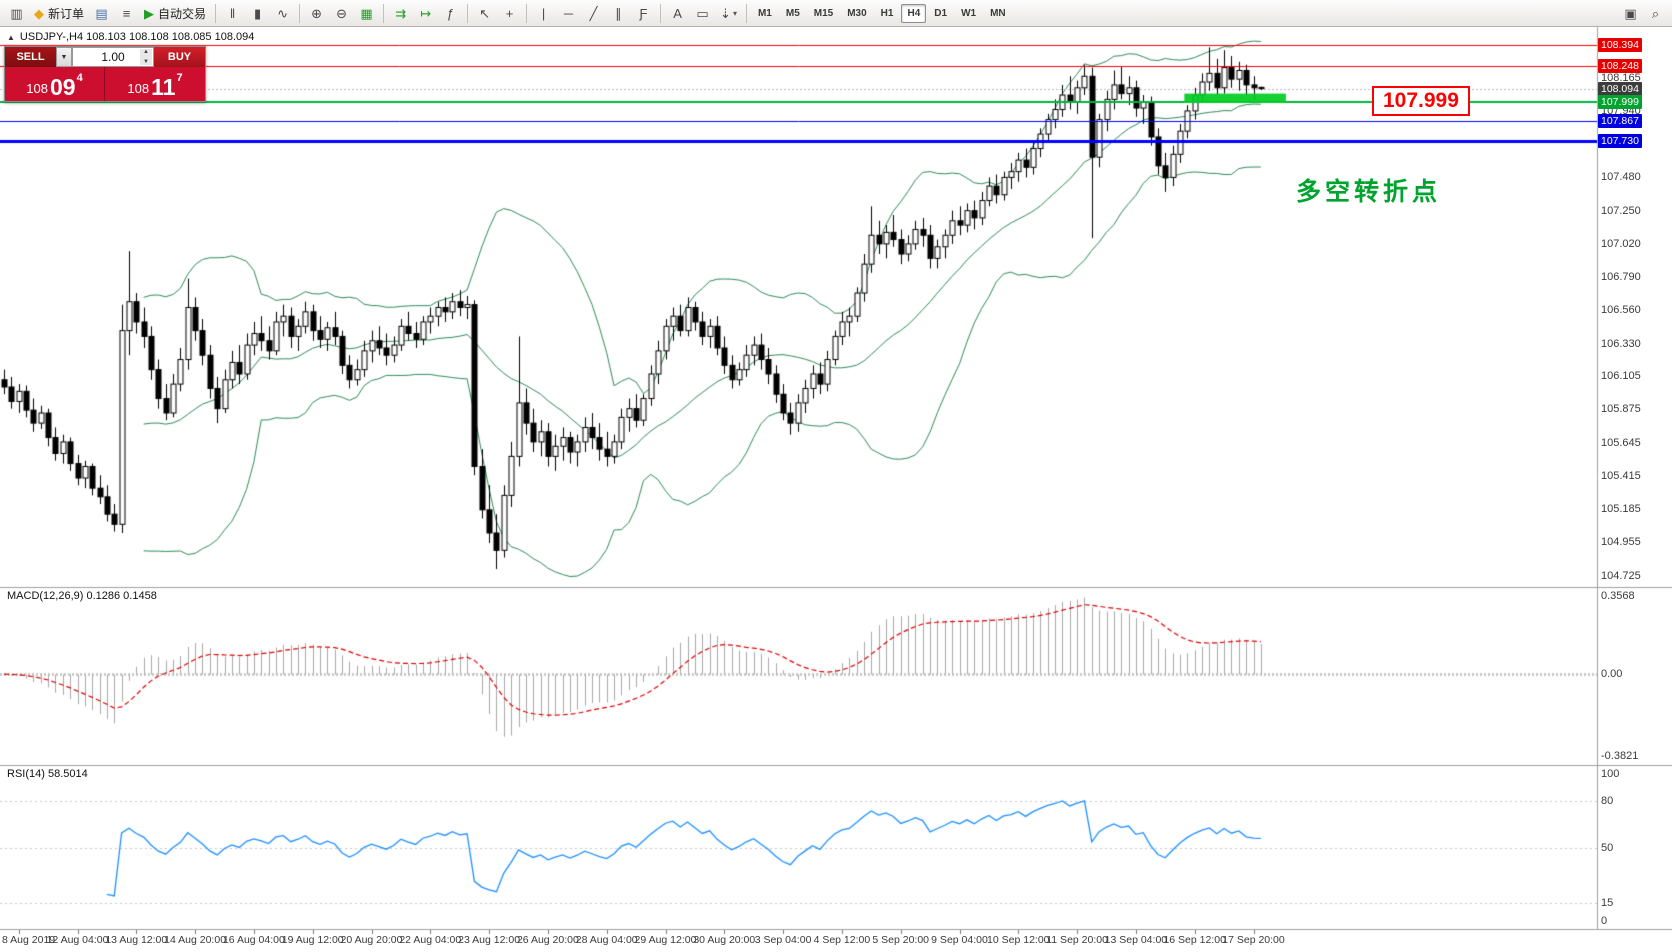  I want to click on fibonacci-icon: Ƒ, so click(643, 13).